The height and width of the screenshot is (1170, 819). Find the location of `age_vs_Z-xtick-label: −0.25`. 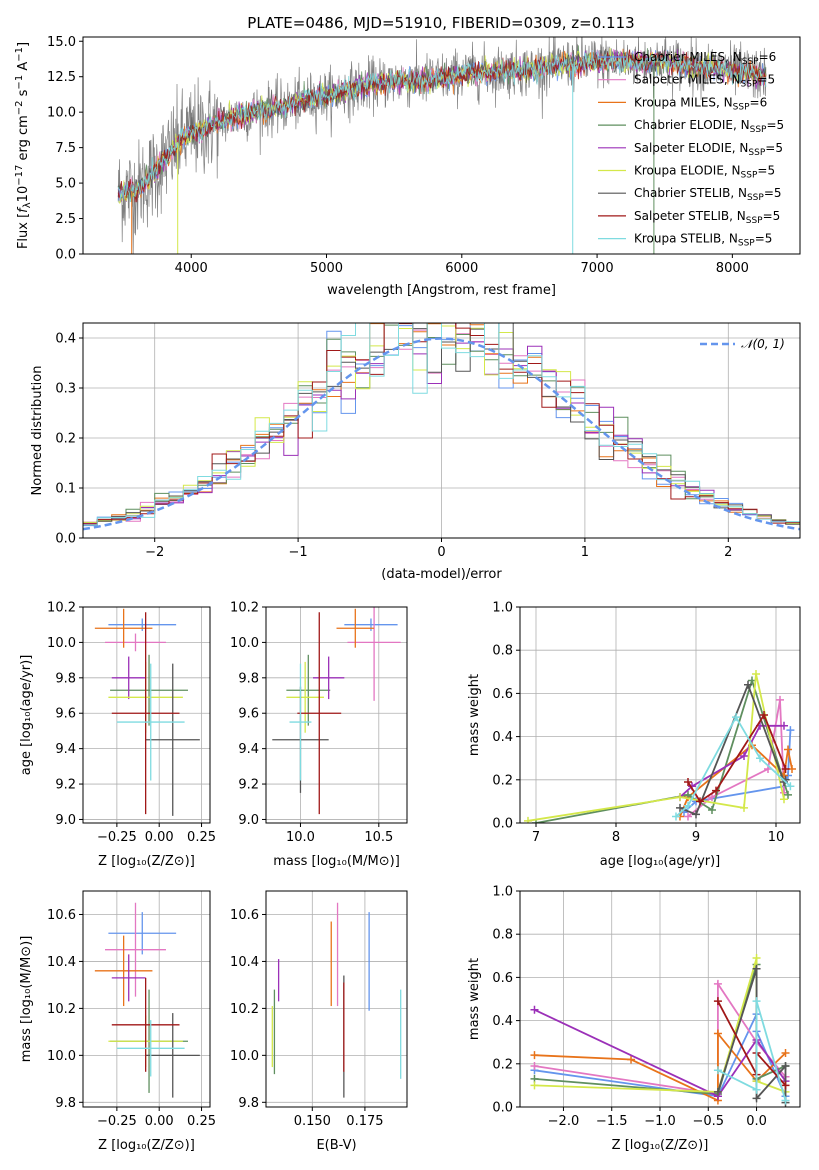

age_vs_Z-xtick-label: −0.25 is located at coordinates (117, 837).